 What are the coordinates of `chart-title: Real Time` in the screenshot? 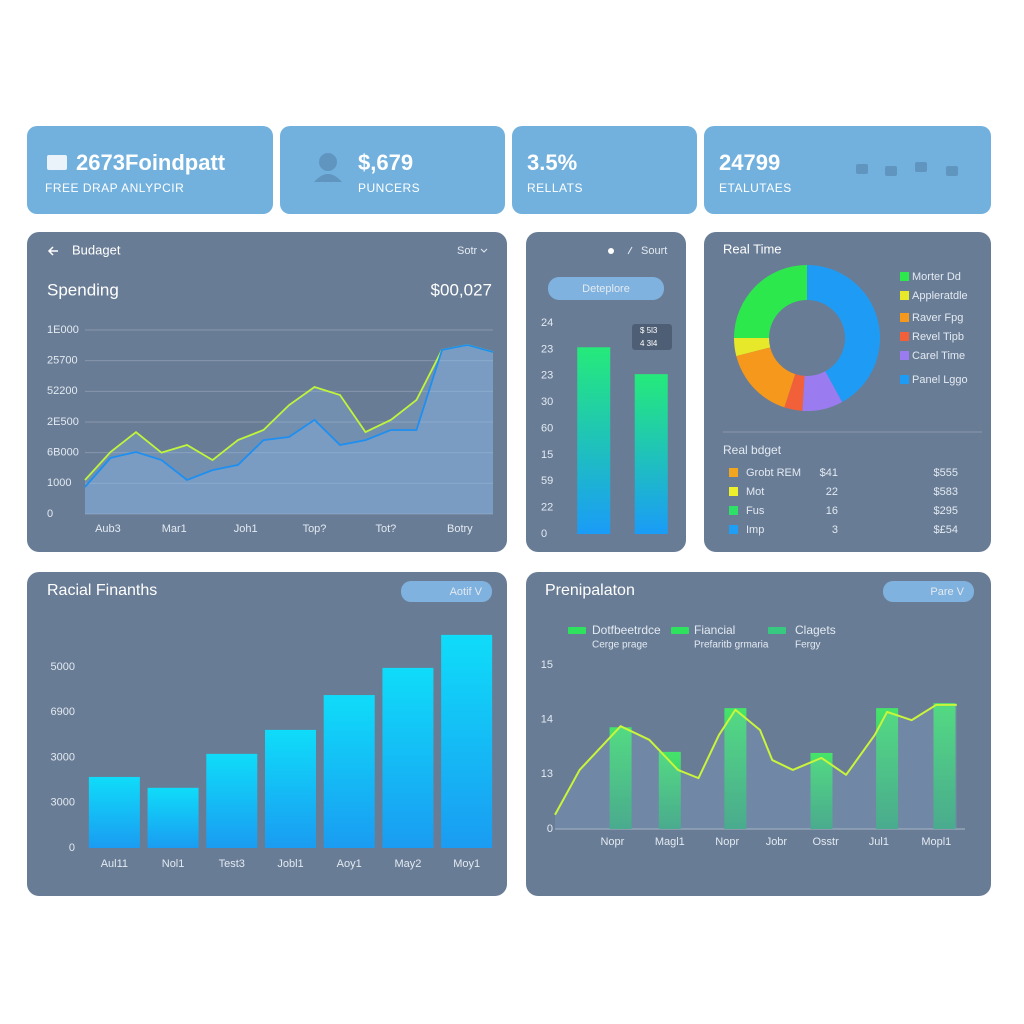 It's located at (752, 248).